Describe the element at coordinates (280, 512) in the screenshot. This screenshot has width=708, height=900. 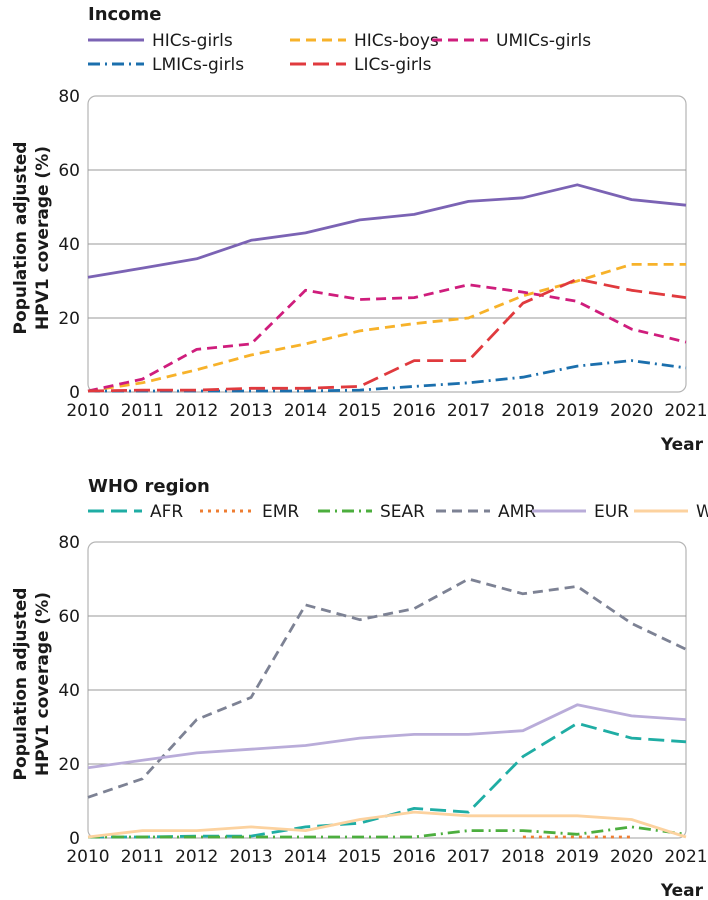
I see `legend-label: EMR` at that location.